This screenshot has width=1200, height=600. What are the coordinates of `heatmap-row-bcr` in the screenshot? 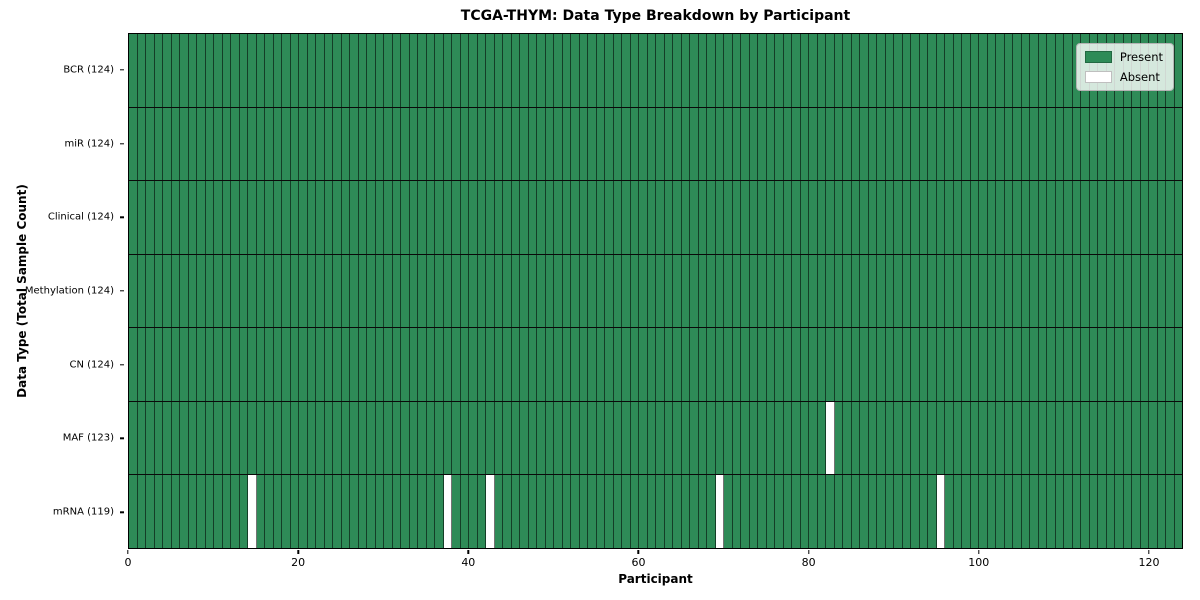 It's located at (655, 70).